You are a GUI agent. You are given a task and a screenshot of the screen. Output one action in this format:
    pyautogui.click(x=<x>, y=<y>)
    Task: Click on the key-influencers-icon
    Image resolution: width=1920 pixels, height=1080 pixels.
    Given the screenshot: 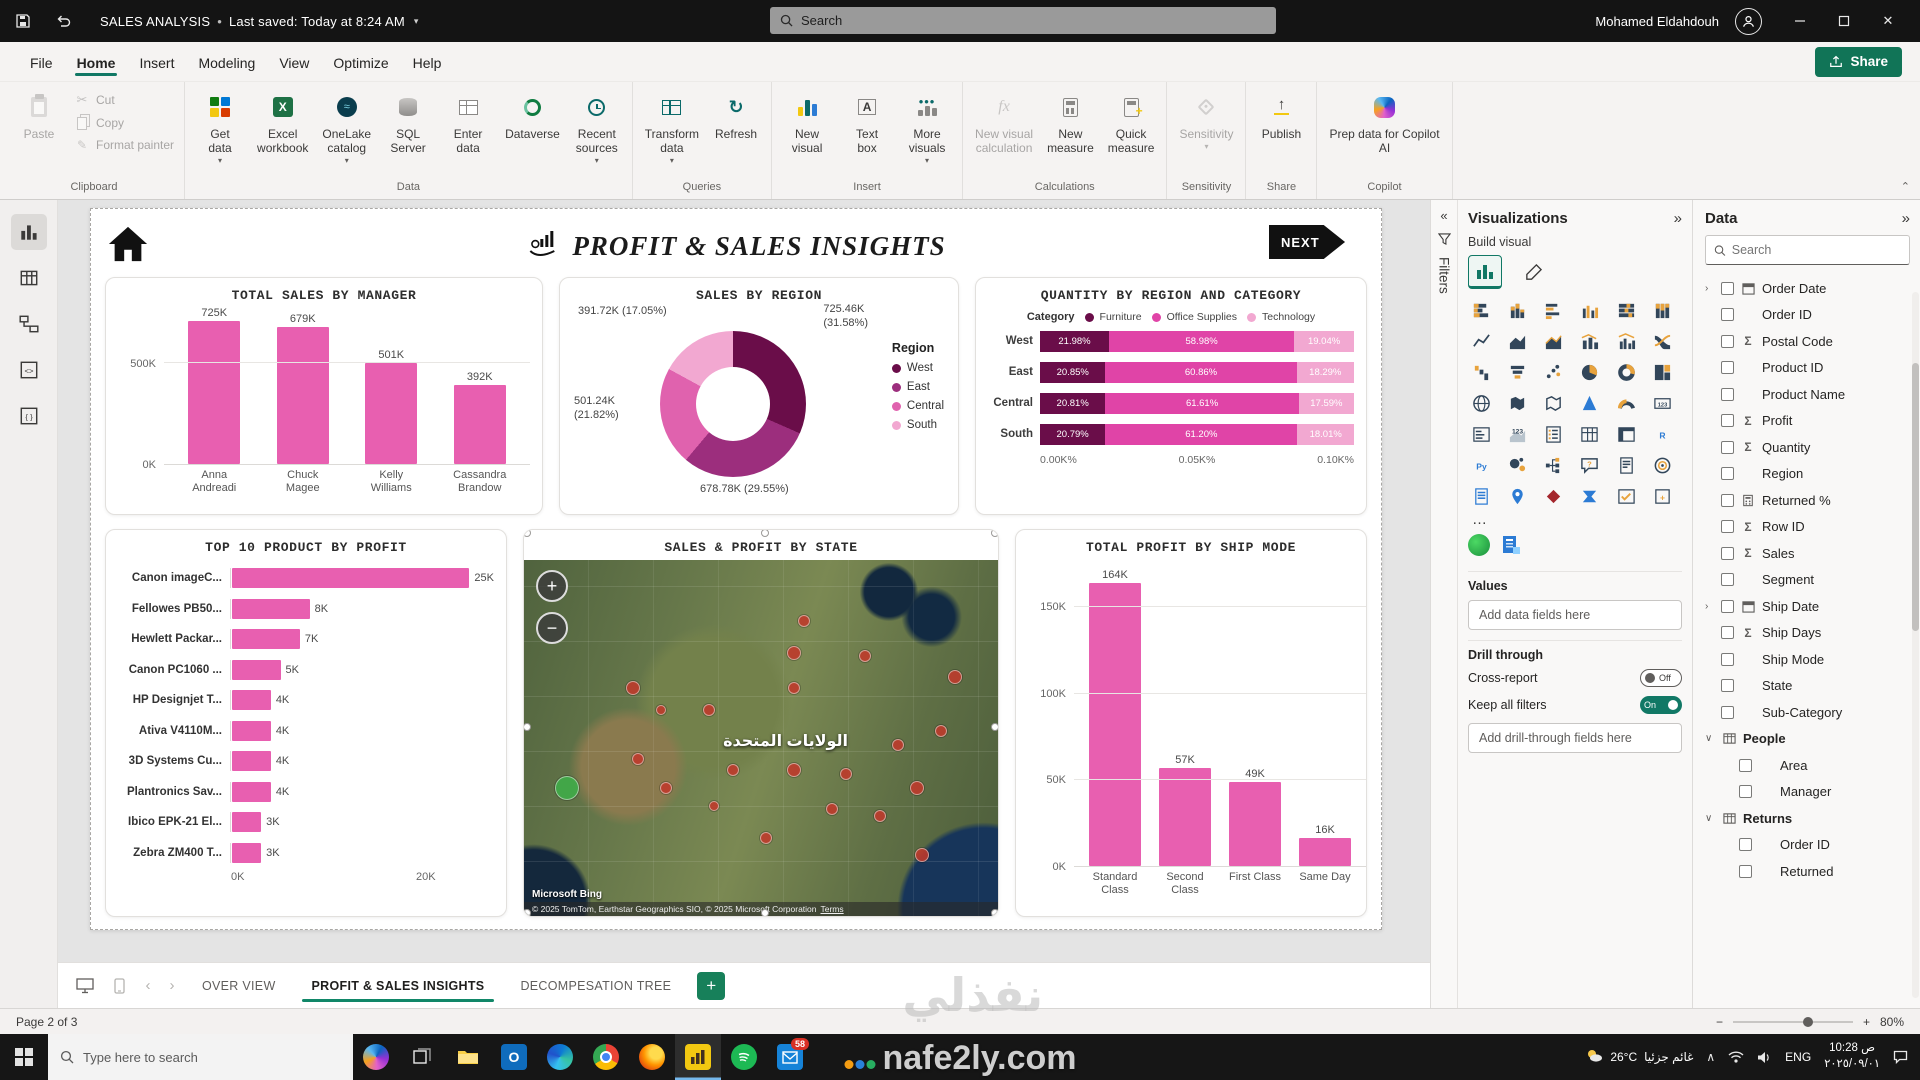 What is the action you would take?
    pyautogui.click(x=1517, y=465)
    